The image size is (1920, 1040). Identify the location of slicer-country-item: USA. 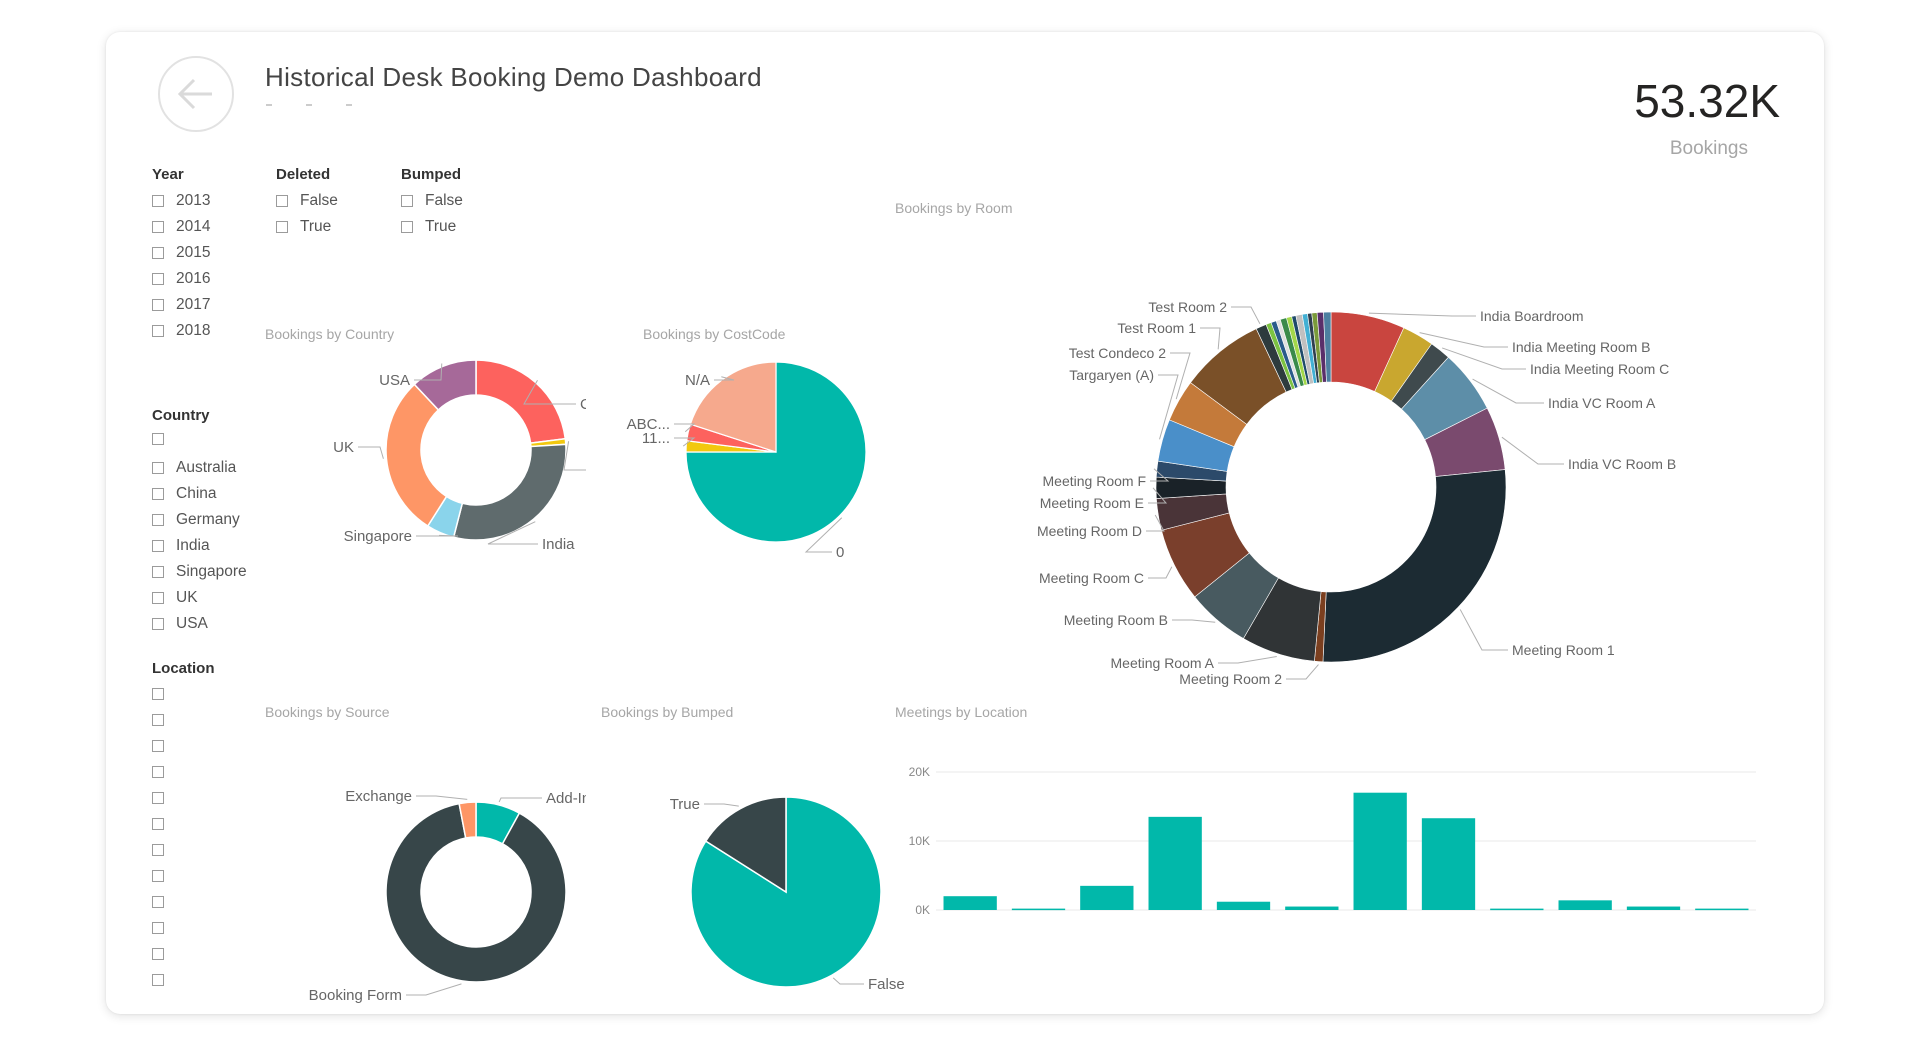
(180, 624).